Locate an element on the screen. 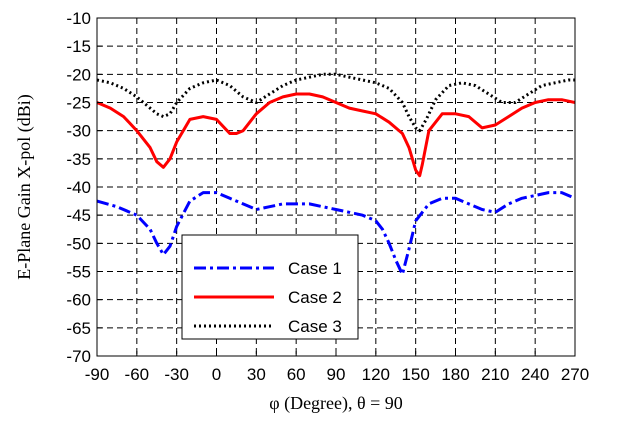 Image resolution: width=617 pixels, height=424 pixels. x-tick-label: 0 is located at coordinates (216, 374).